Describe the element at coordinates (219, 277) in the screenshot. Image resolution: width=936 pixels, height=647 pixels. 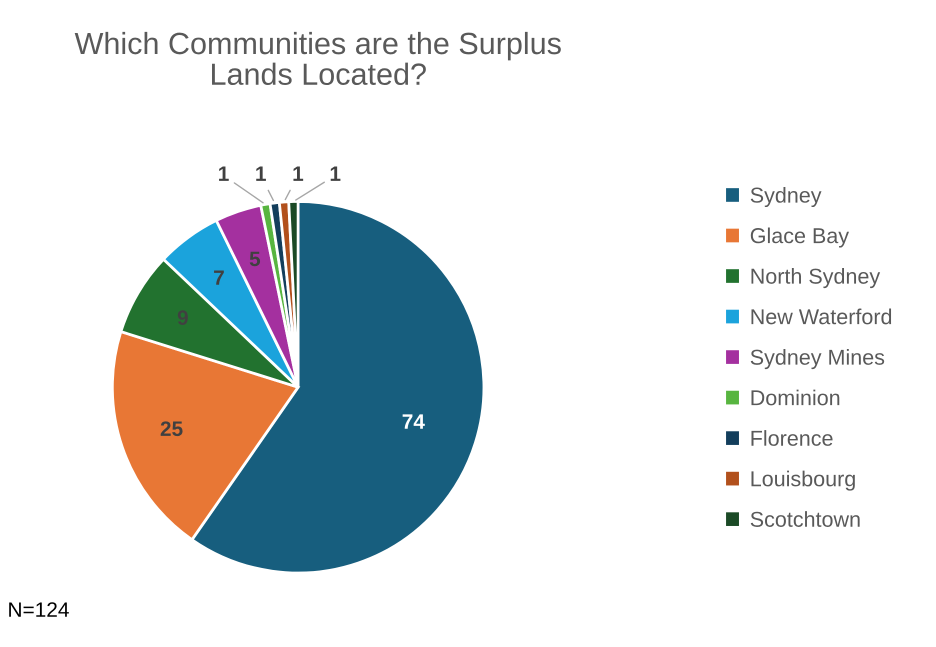
I see `data-label: 7` at that location.